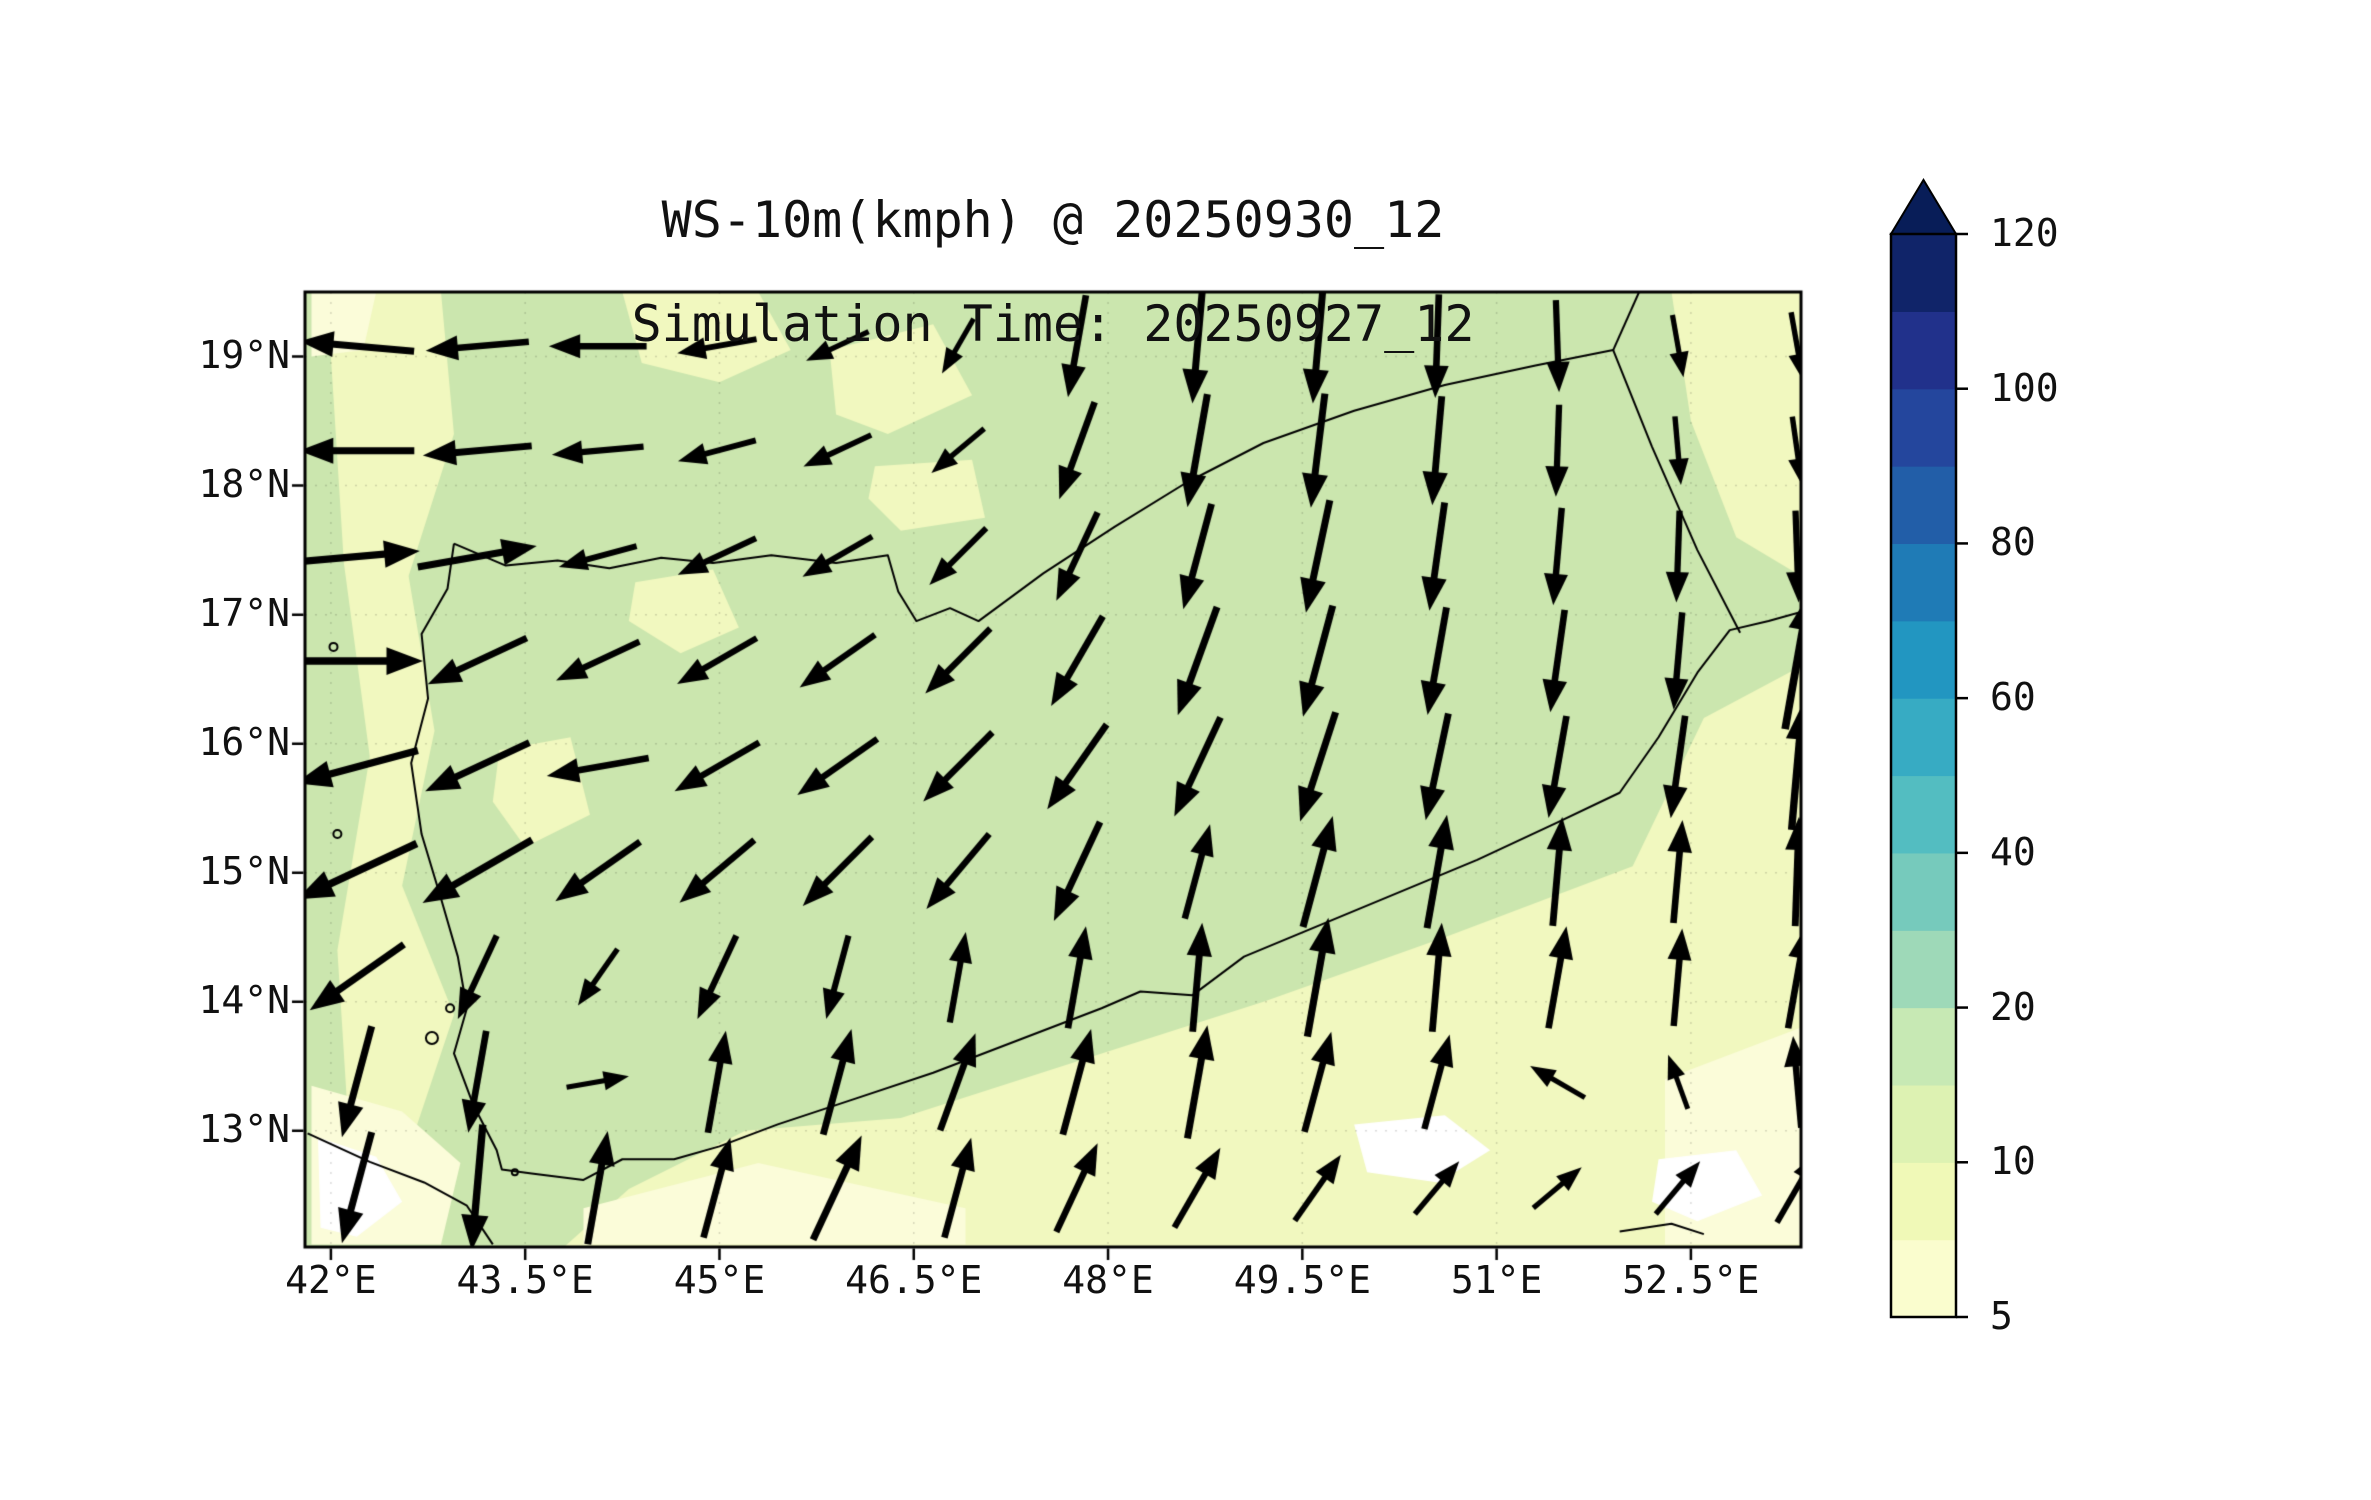  I want to click on colorbar-outline, so click(1923, 775).